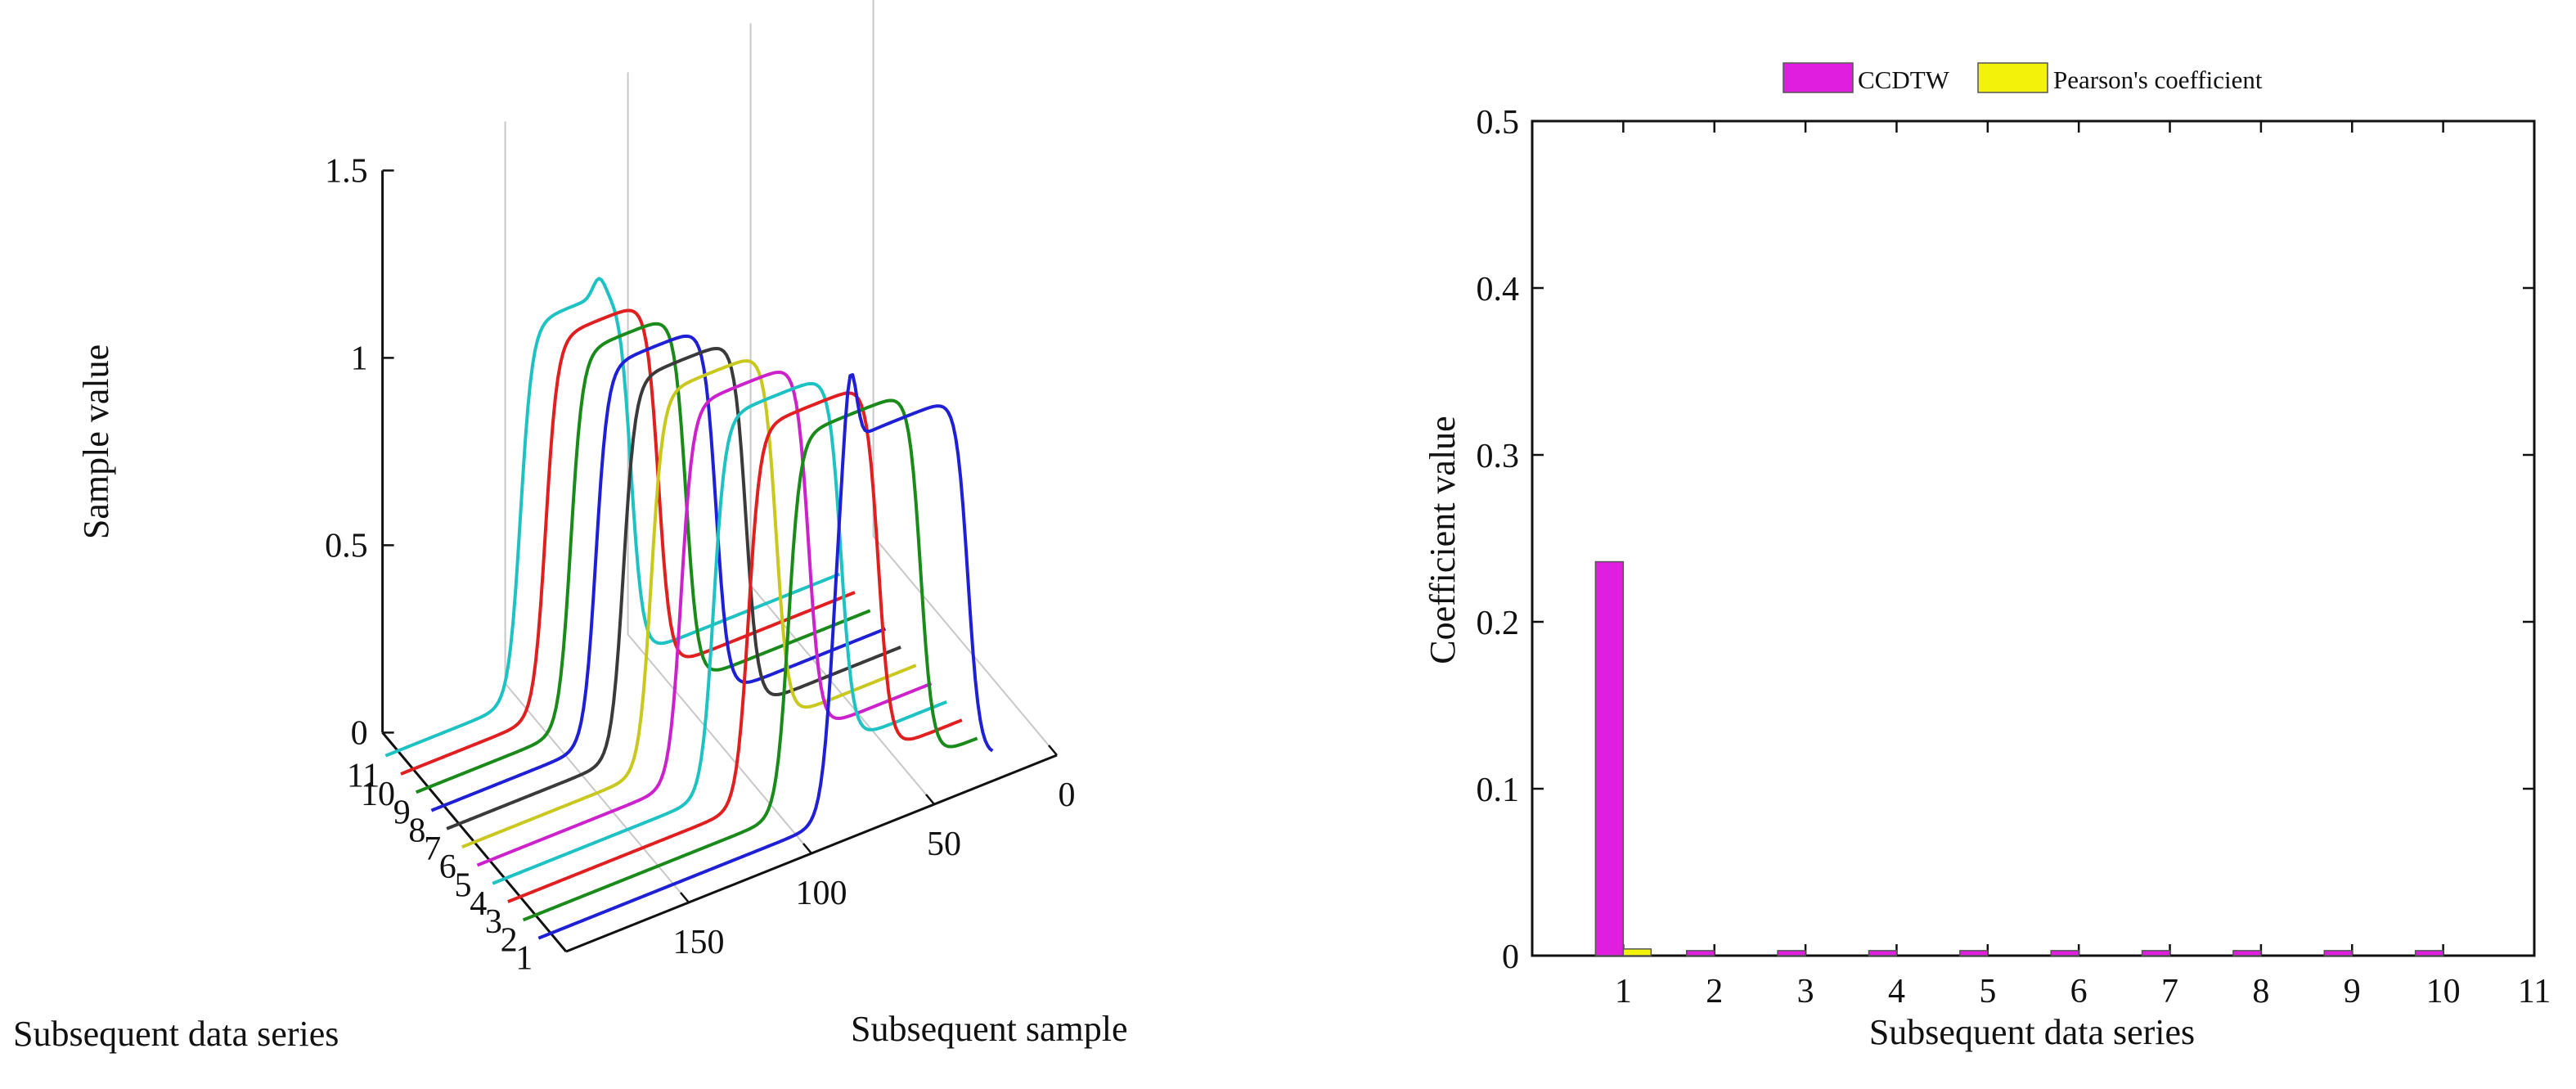  What do you see at coordinates (1498, 290) in the screenshot?
I see `bar-y-tick-label: 0.4` at bounding box center [1498, 290].